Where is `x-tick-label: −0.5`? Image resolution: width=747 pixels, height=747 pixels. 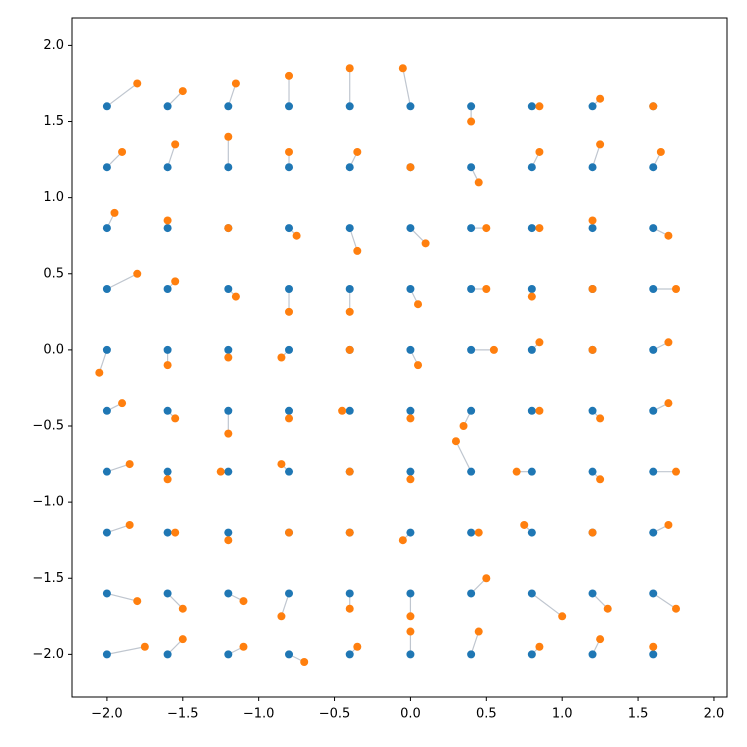 x-tick-label: −0.5 is located at coordinates (335, 714).